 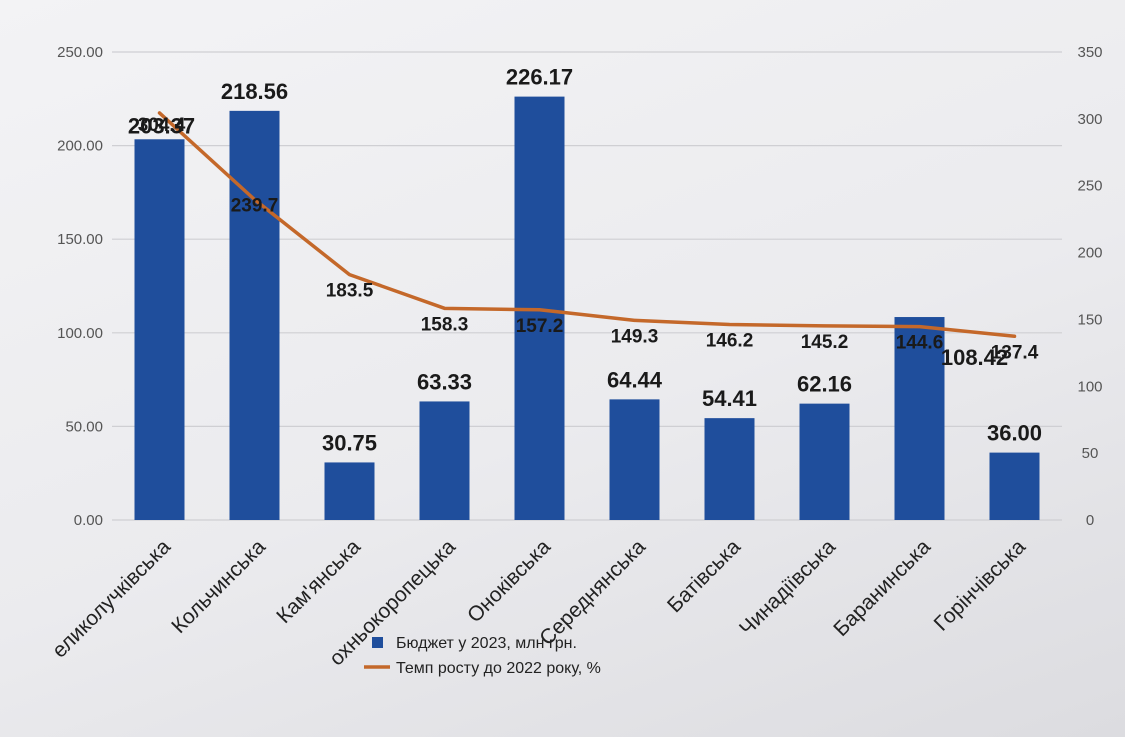 What do you see at coordinates (1090, 520) in the screenshot?
I see `right-tick-label: 0` at bounding box center [1090, 520].